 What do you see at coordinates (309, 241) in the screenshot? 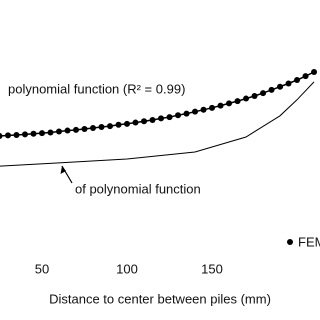
I see `legend-label: FEM` at bounding box center [309, 241].